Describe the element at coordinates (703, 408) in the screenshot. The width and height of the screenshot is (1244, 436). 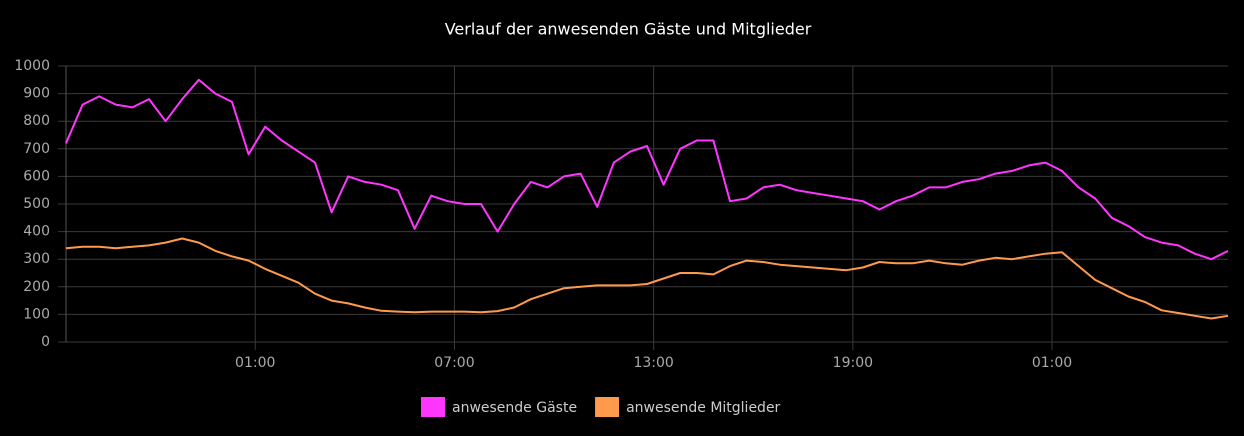
I see `legend-text: anwesende Mitglieder` at that location.